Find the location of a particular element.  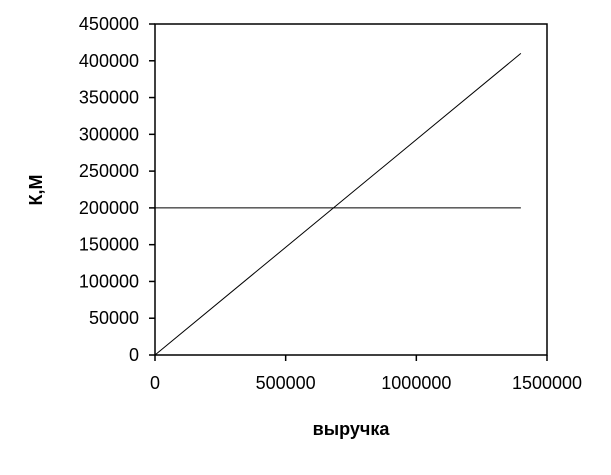

x-axis-title: выручка is located at coordinates (352, 429).